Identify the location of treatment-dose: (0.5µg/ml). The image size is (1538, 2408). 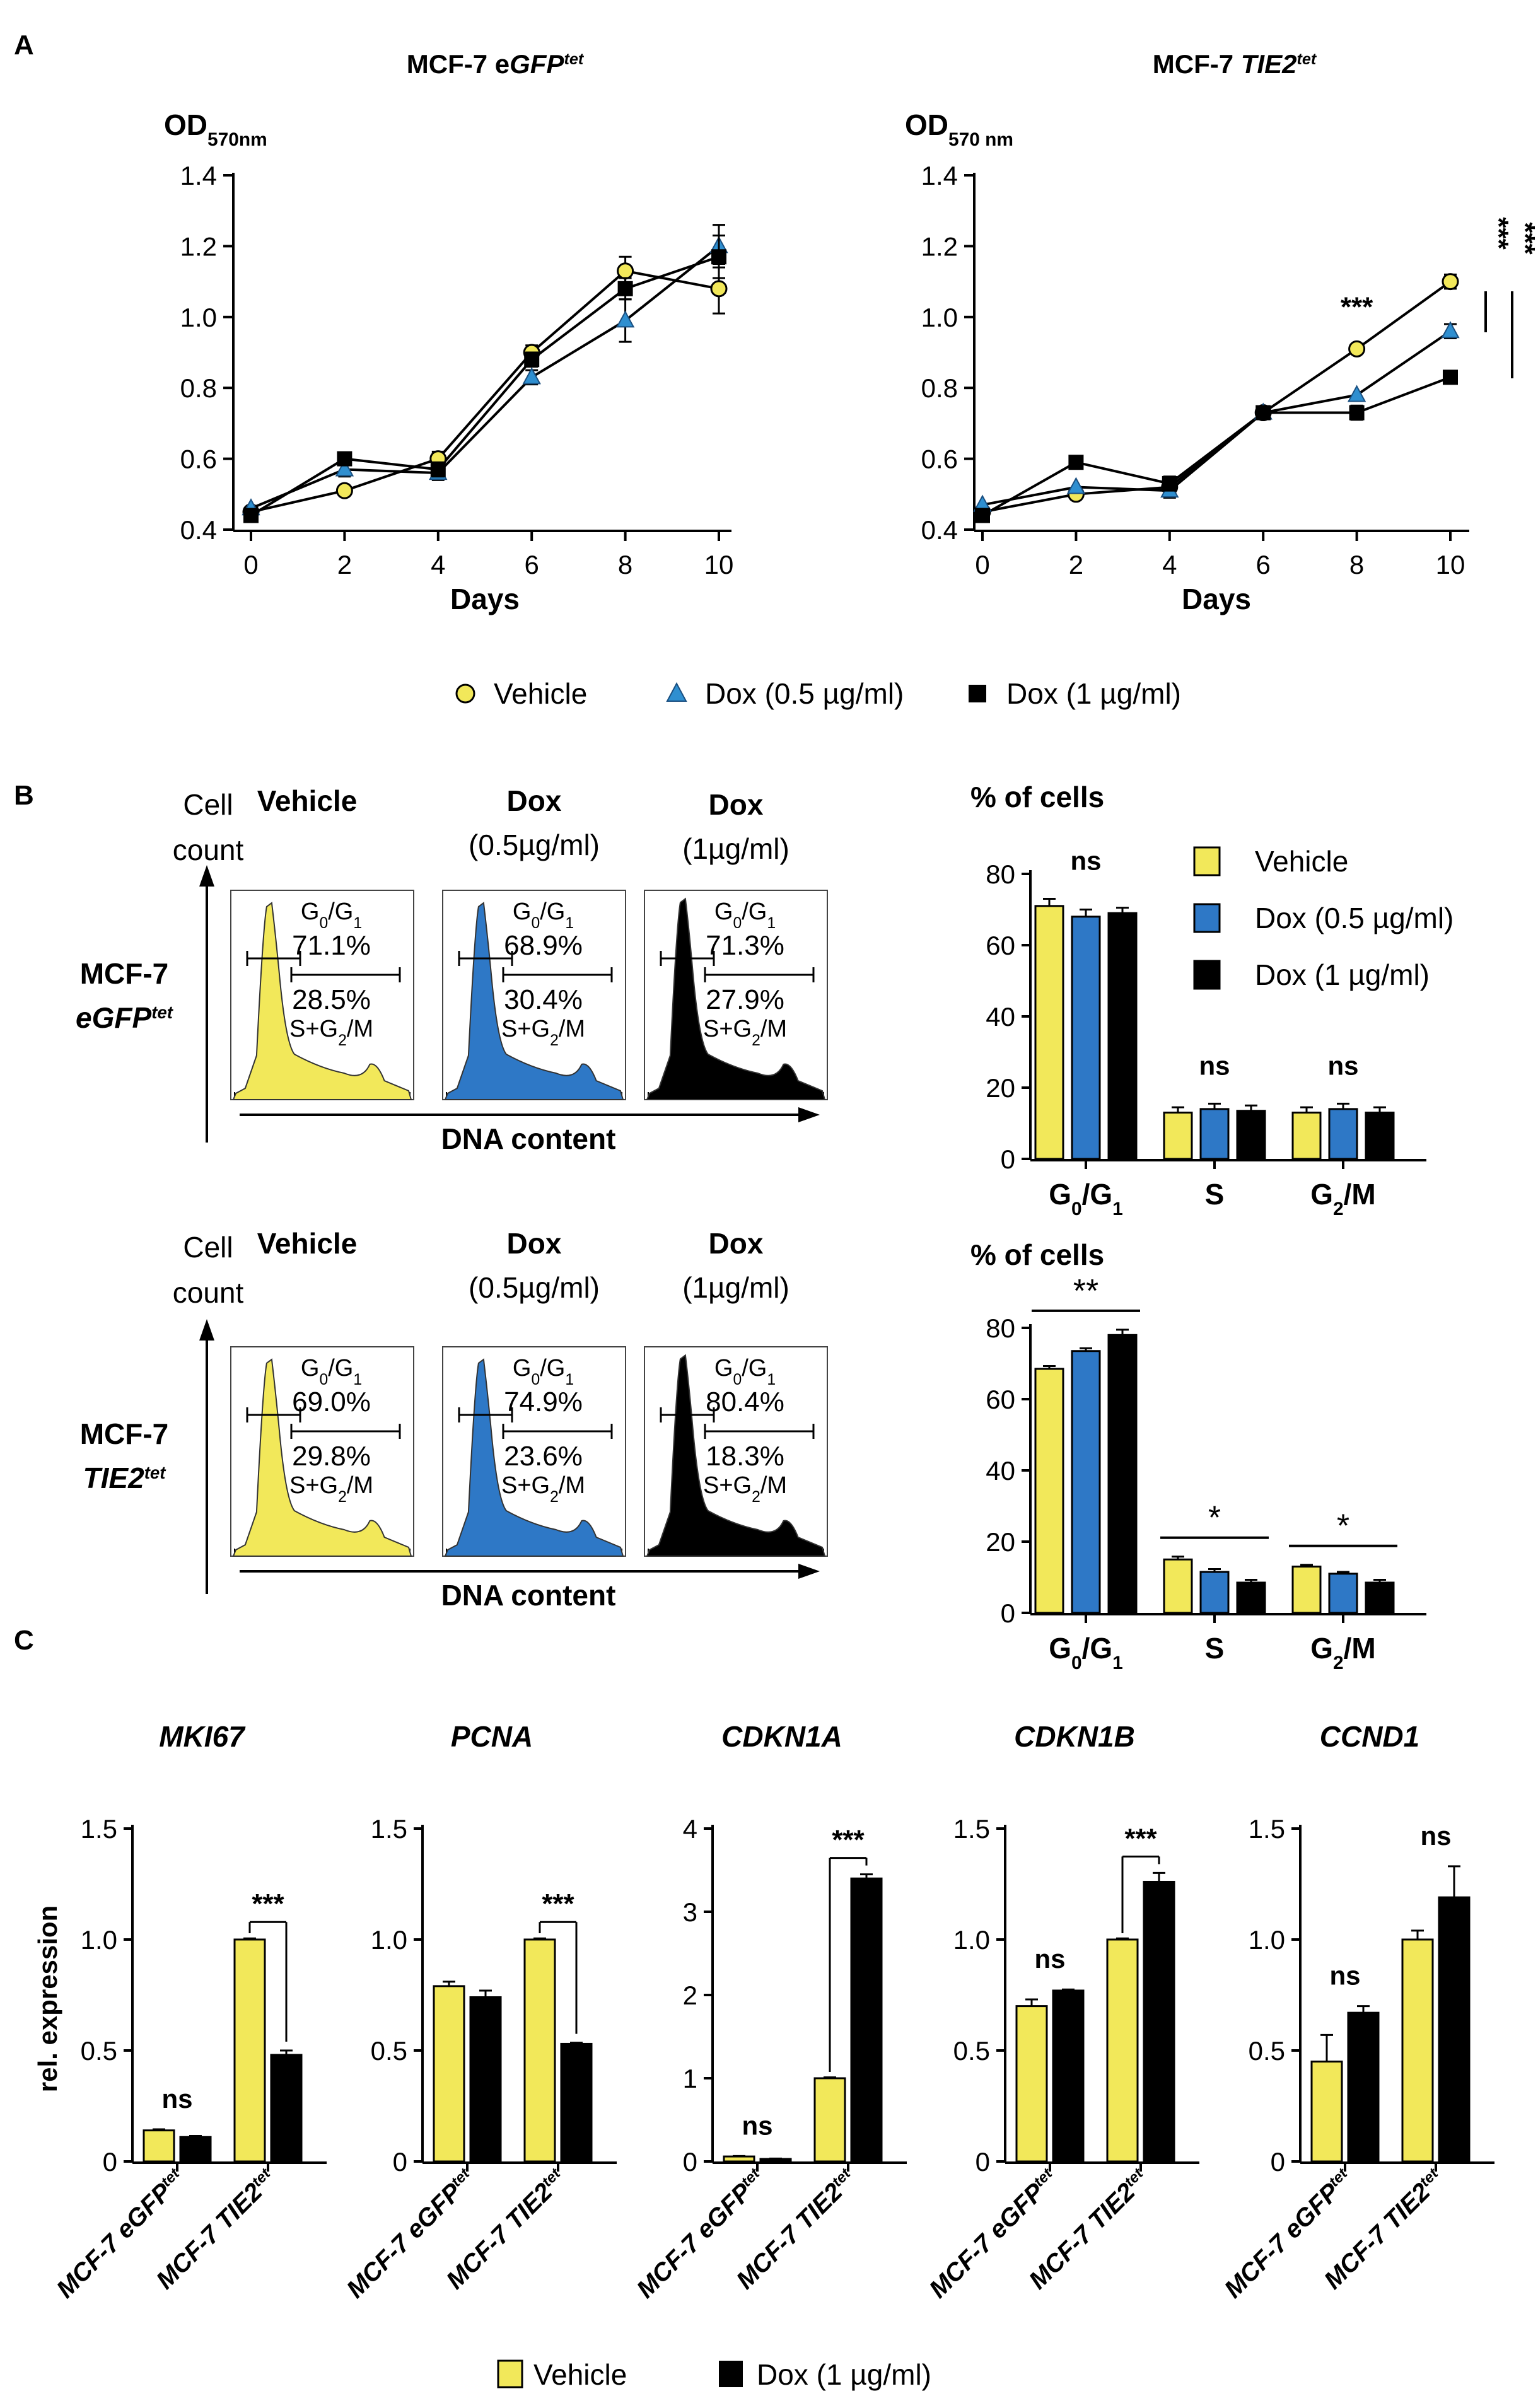
(534, 1287).